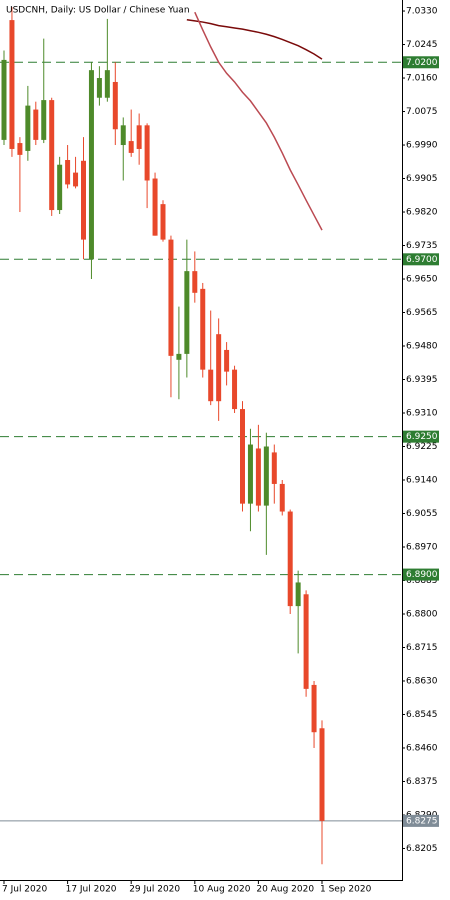 This screenshot has height=900, width=450. What do you see at coordinates (422, 481) in the screenshot?
I see `y-tick-label: 6.9140` at bounding box center [422, 481].